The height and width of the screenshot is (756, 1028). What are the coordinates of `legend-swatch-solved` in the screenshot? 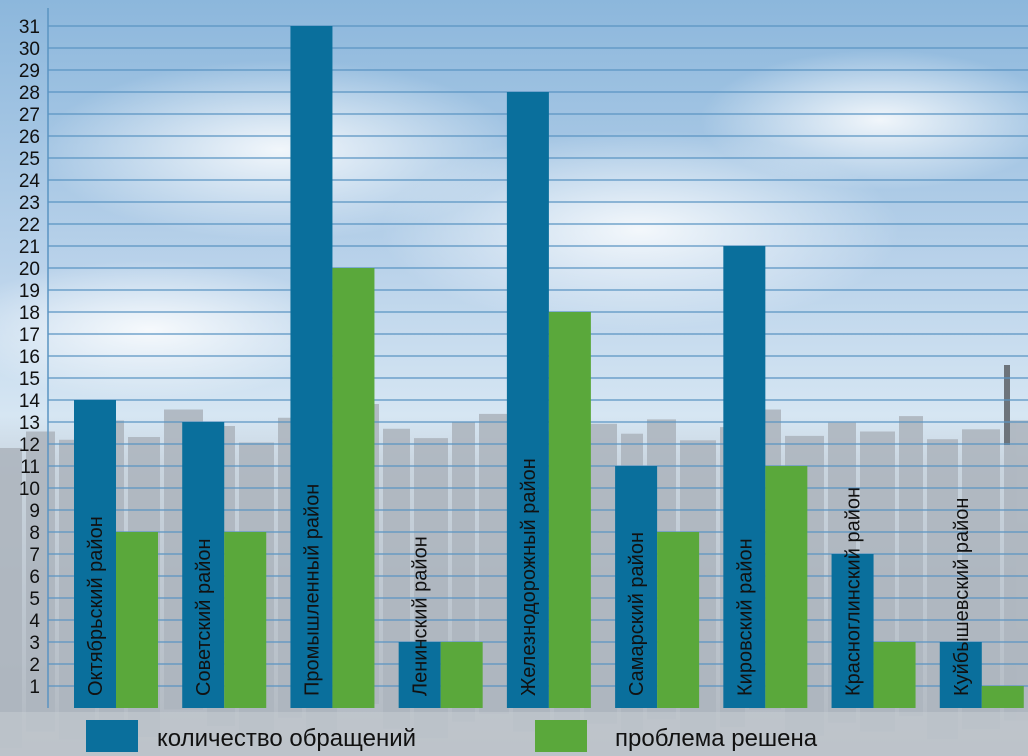 It's located at (561, 736).